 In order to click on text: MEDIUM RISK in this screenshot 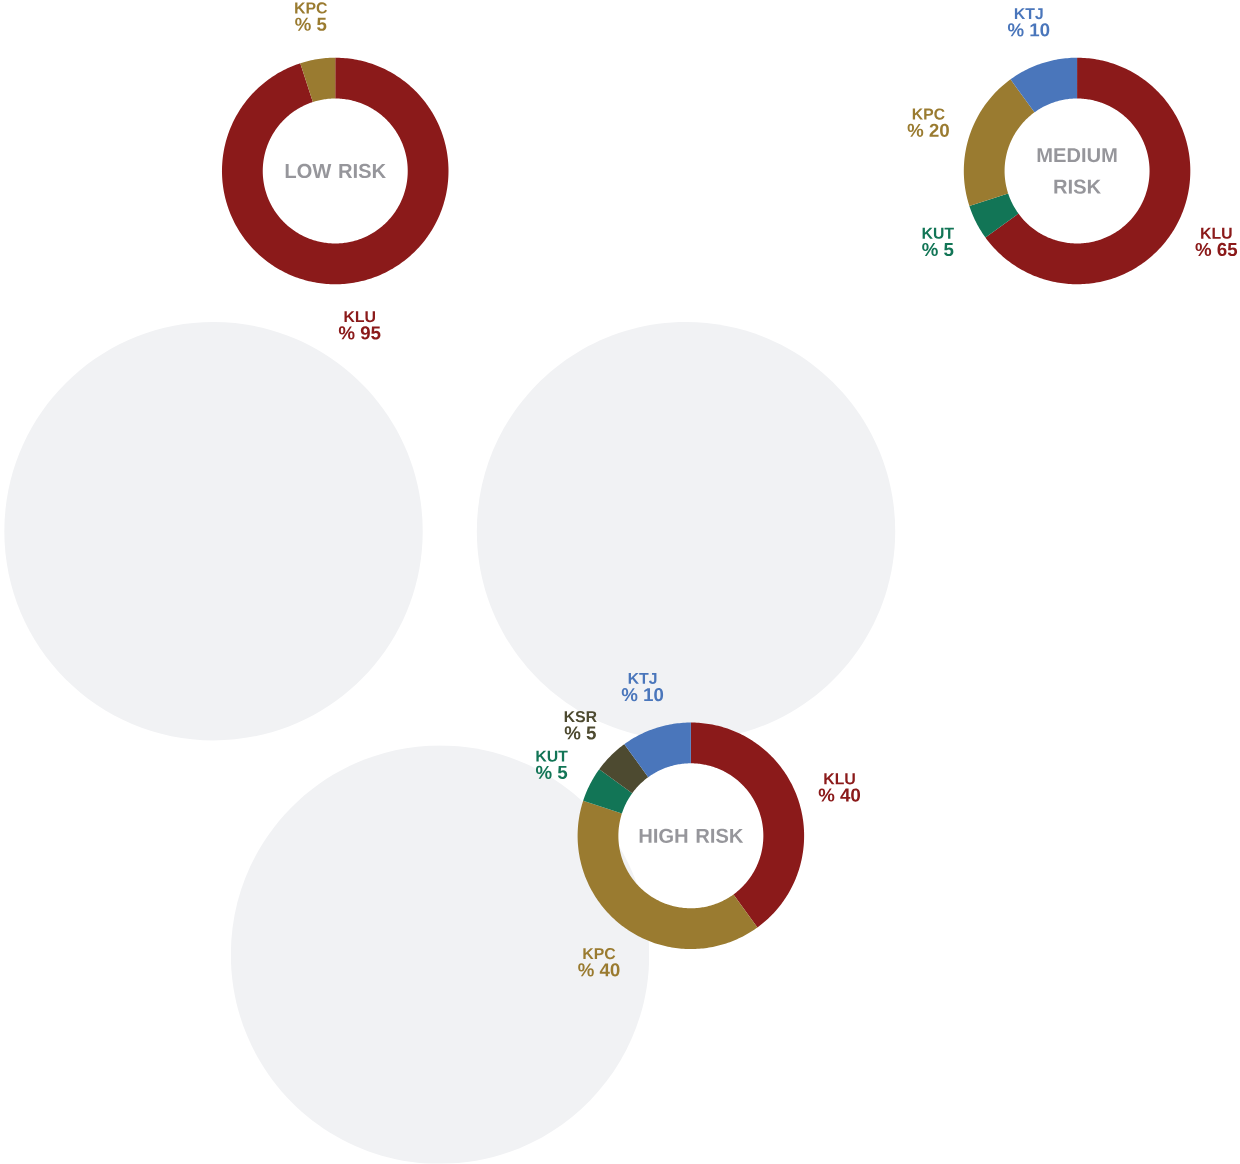, I will do `click(1077, 171)`.